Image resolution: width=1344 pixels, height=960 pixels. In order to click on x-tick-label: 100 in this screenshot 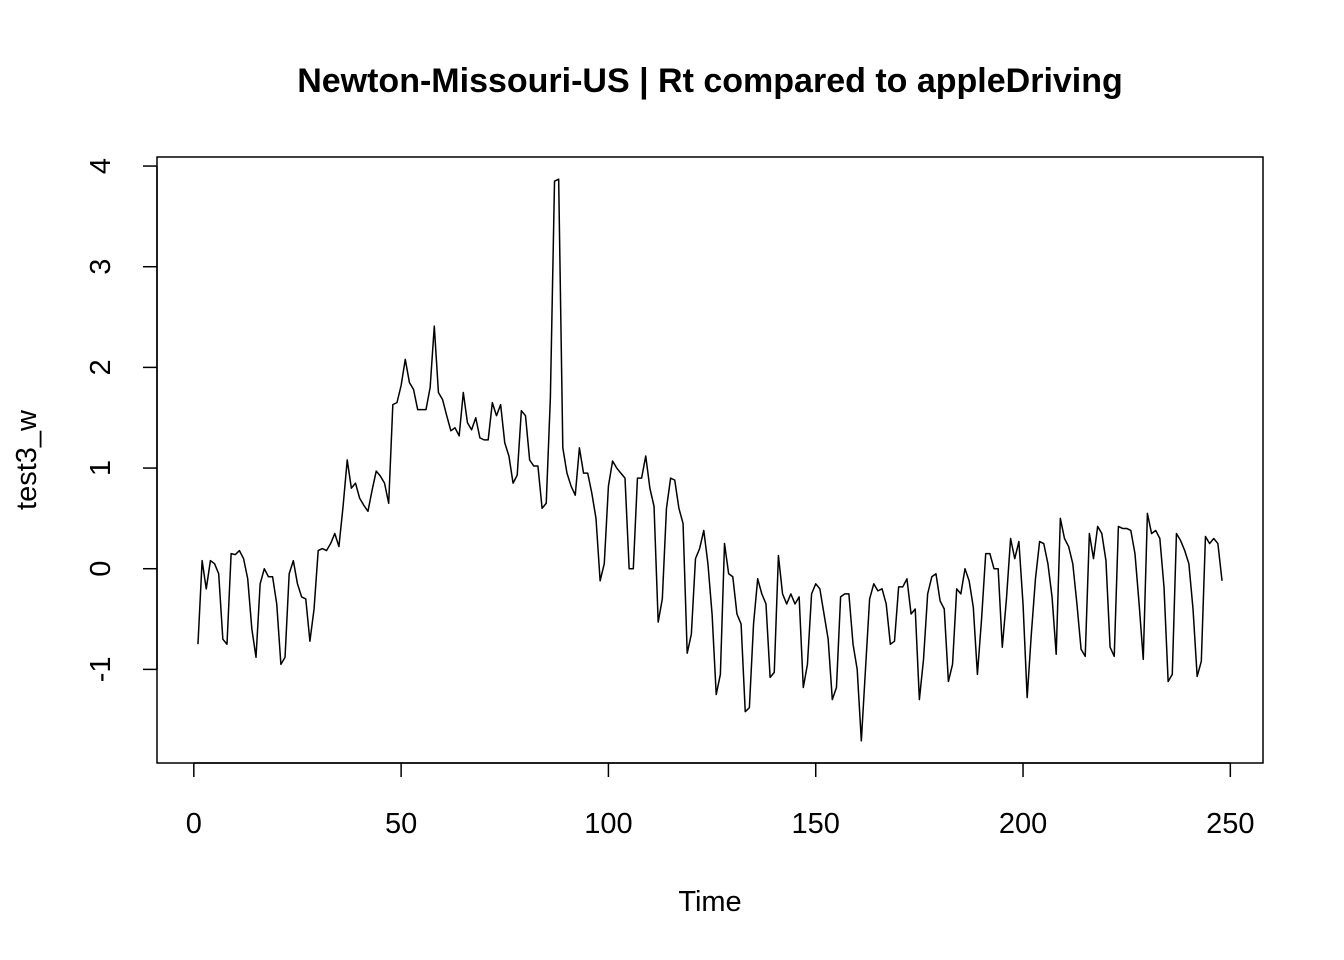, I will do `click(608, 824)`.